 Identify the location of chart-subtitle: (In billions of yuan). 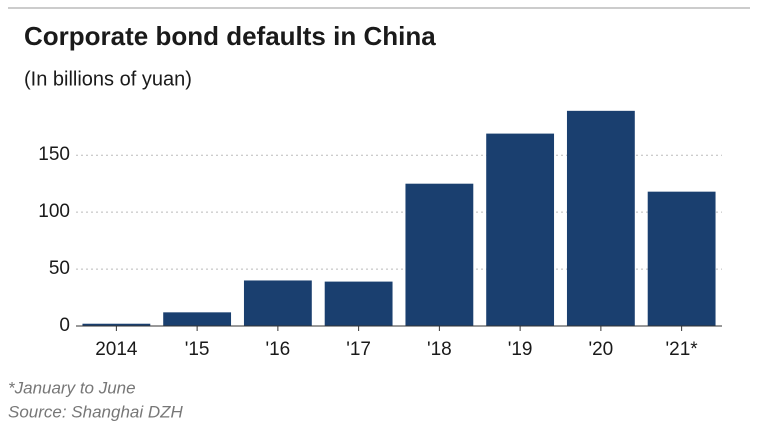
(108, 79).